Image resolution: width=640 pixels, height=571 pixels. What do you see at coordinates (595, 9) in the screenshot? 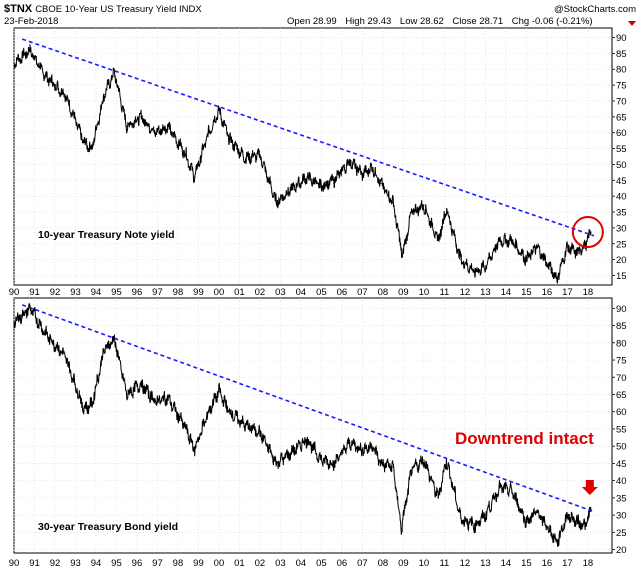
I see `brand-watermark: @StockCharts.com` at bounding box center [595, 9].